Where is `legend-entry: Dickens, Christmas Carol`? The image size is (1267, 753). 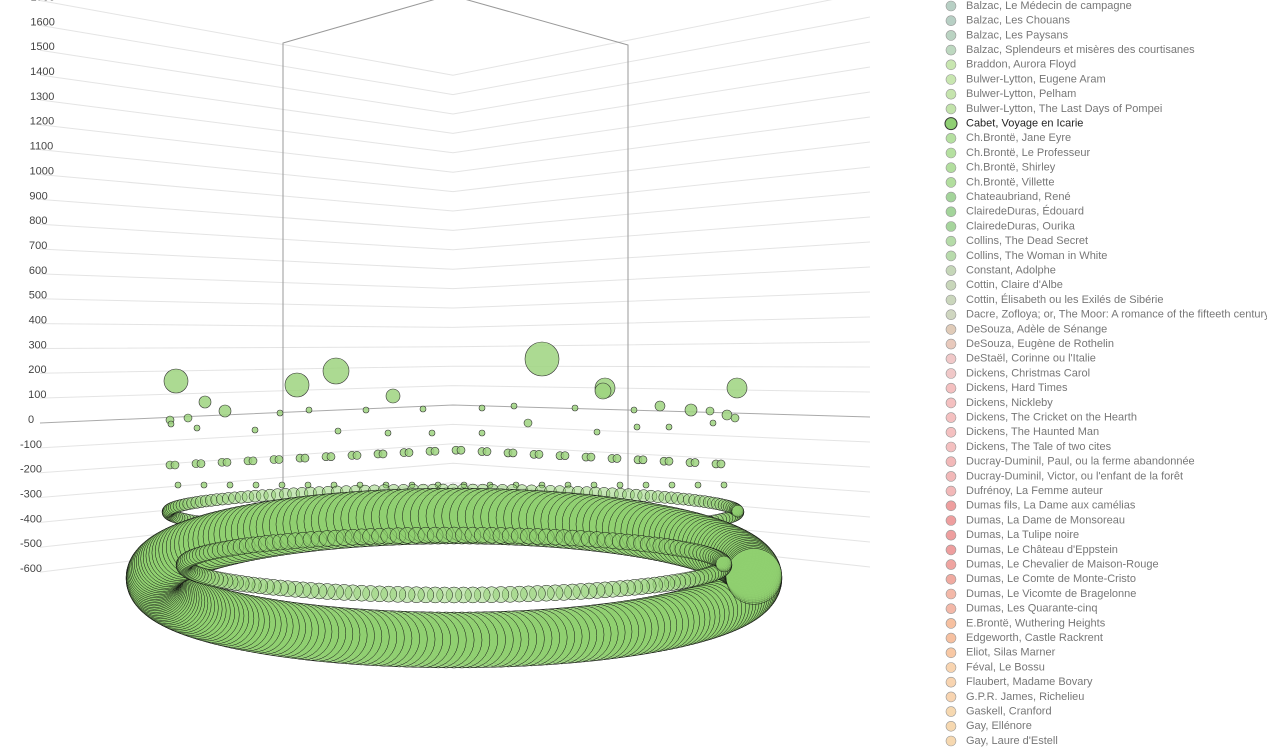
legend-entry: Dickens, Christmas Carol is located at coordinates (1028, 373).